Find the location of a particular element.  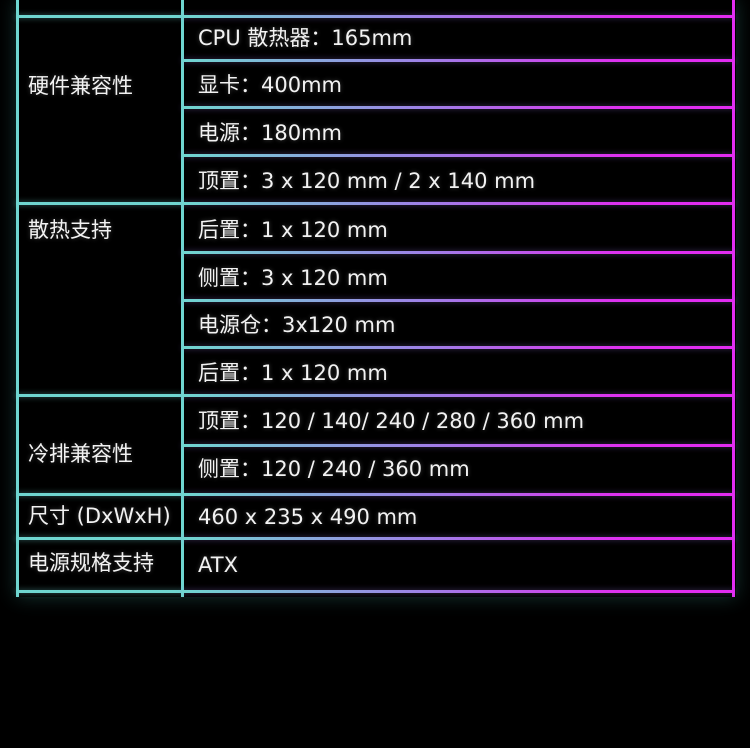

table-divider is located at coordinates (182, 298).